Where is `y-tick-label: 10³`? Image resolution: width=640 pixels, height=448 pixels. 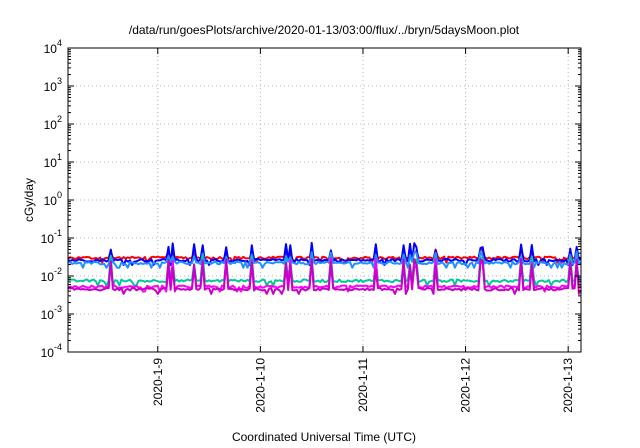
y-tick-label: 10³ is located at coordinates (53, 85).